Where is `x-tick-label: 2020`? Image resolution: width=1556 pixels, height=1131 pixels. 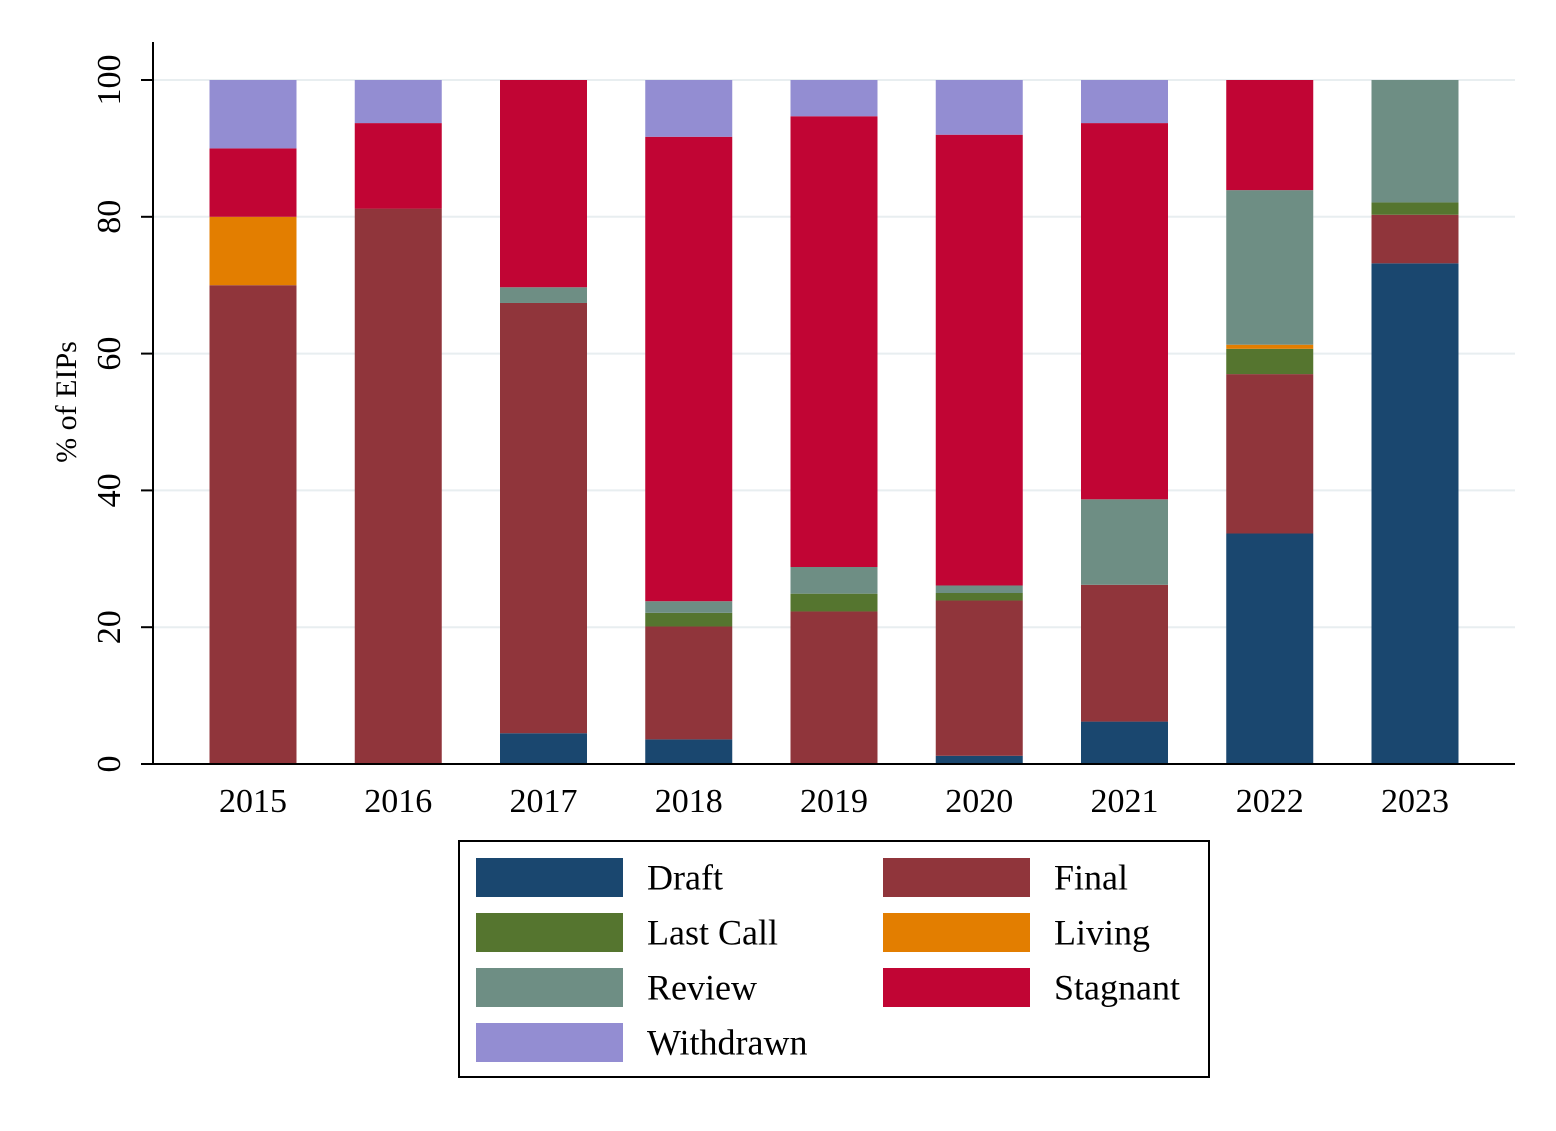
x-tick-label: 2020 is located at coordinates (979, 801).